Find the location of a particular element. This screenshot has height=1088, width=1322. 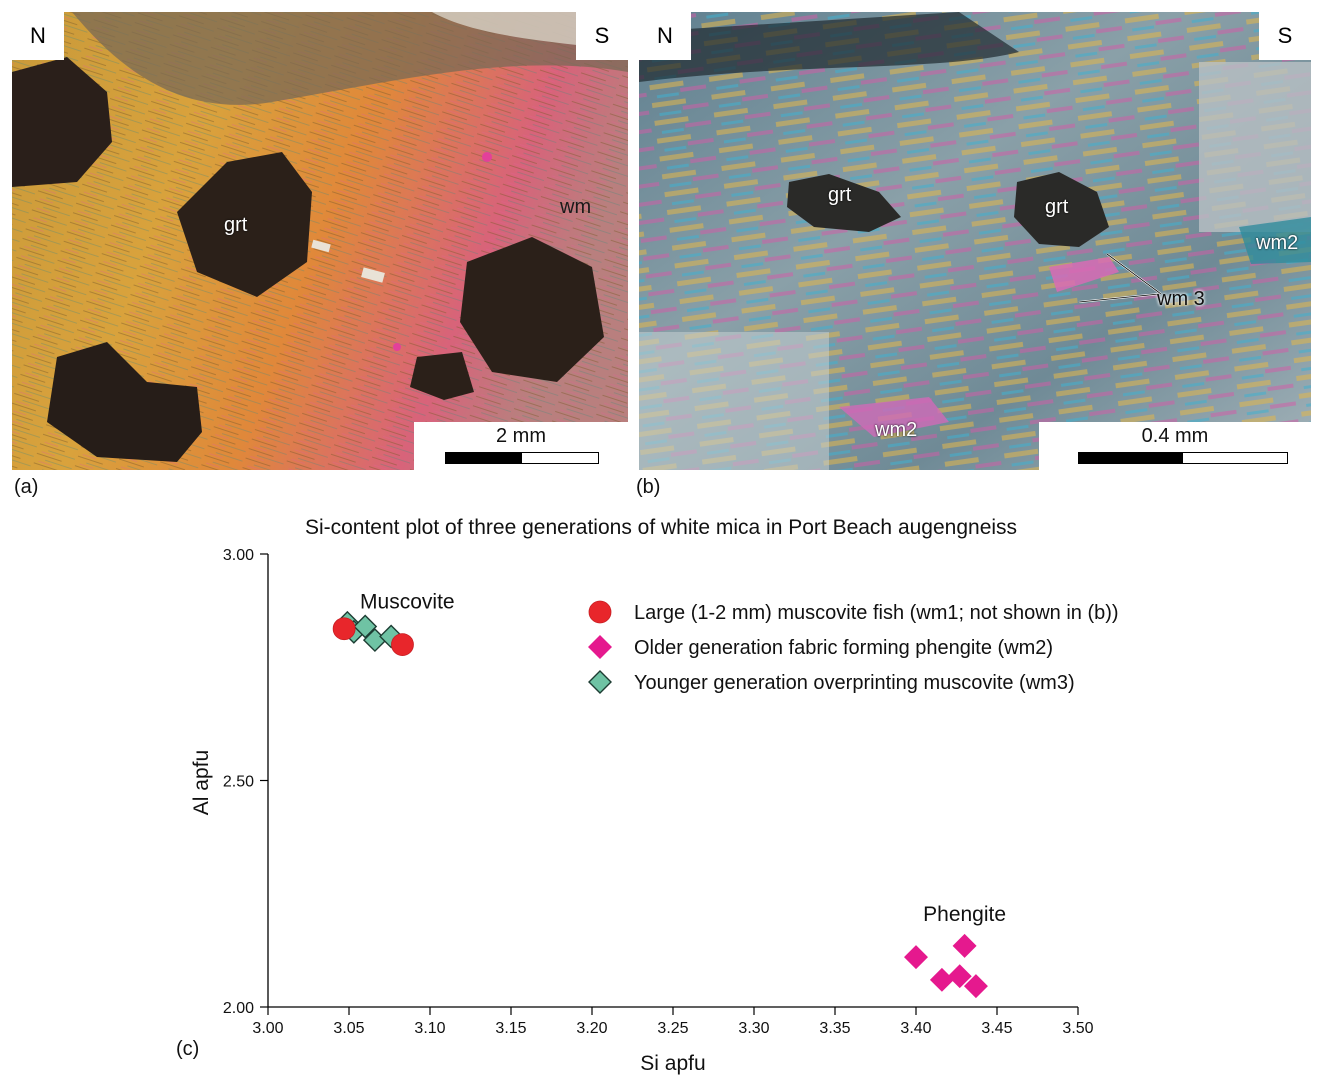

white-mica-label: wm is located at coordinates (576, 207).